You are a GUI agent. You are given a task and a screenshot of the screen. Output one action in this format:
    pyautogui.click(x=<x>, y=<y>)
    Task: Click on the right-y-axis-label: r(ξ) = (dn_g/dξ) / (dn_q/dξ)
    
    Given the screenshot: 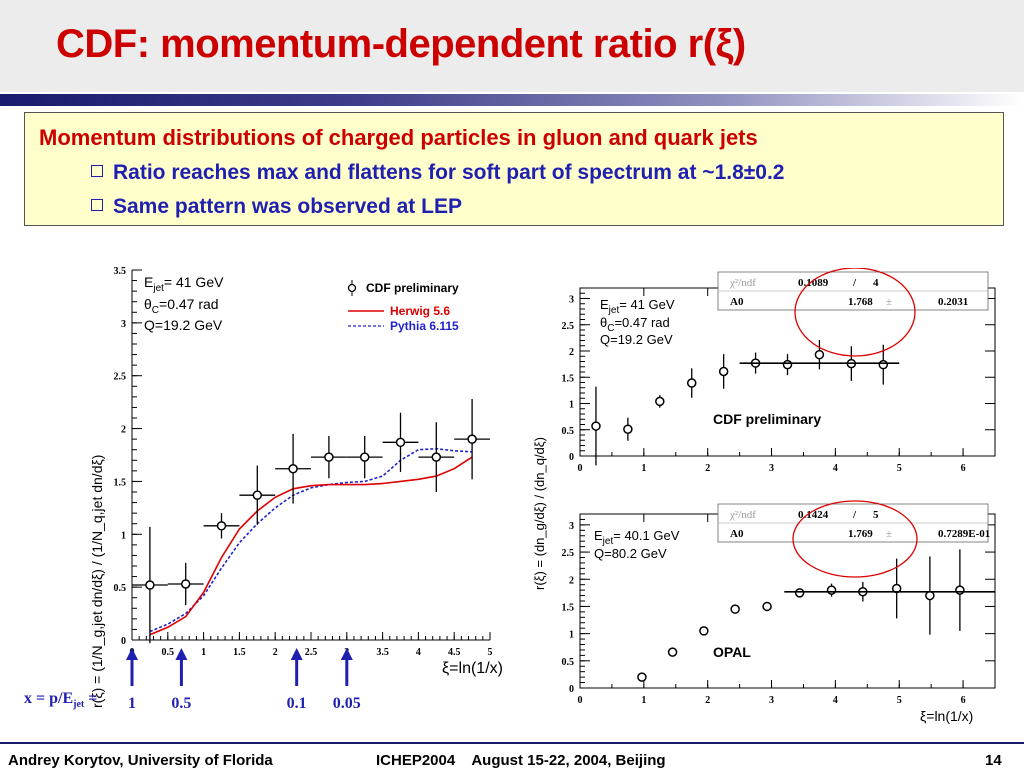 What is the action you would take?
    pyautogui.click(x=539, y=513)
    